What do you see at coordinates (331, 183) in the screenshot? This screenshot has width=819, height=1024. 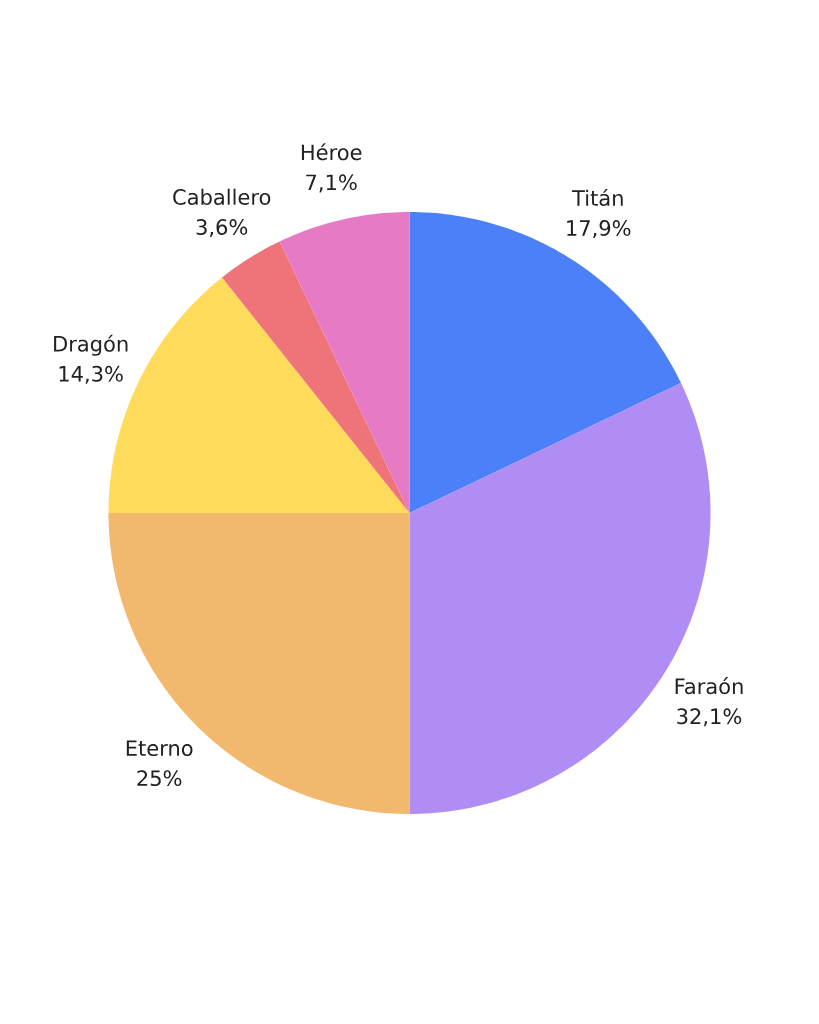 I see `data-label: 7,1%` at bounding box center [331, 183].